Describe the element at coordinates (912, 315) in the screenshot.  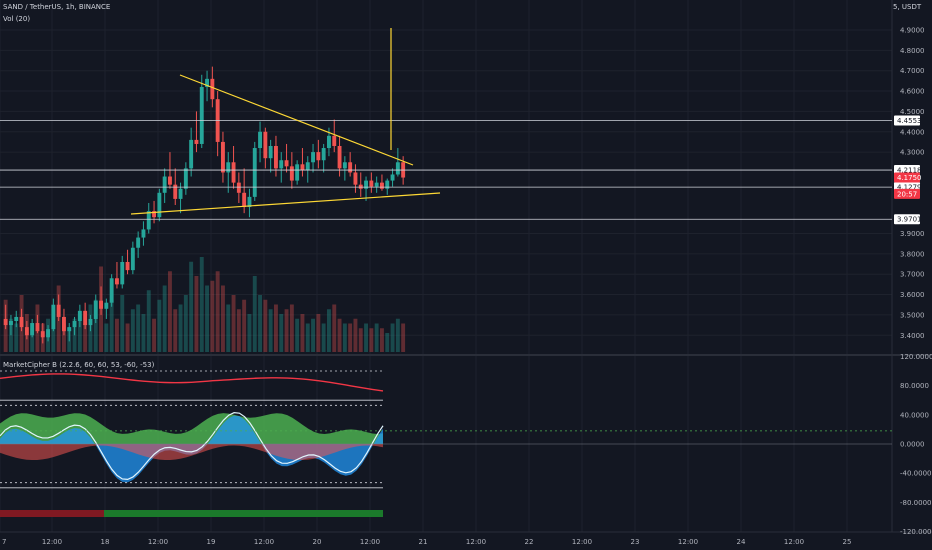
I see `price-tick-label: 3.5000` at that location.